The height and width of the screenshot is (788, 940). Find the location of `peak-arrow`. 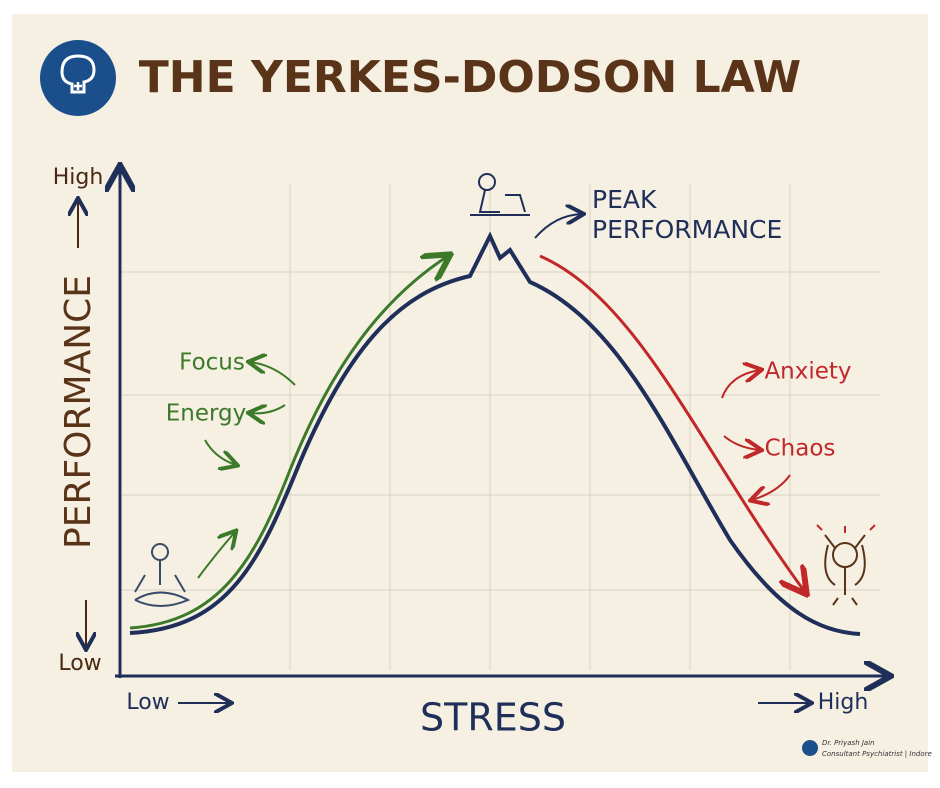

peak-arrow is located at coordinates (558, 226).